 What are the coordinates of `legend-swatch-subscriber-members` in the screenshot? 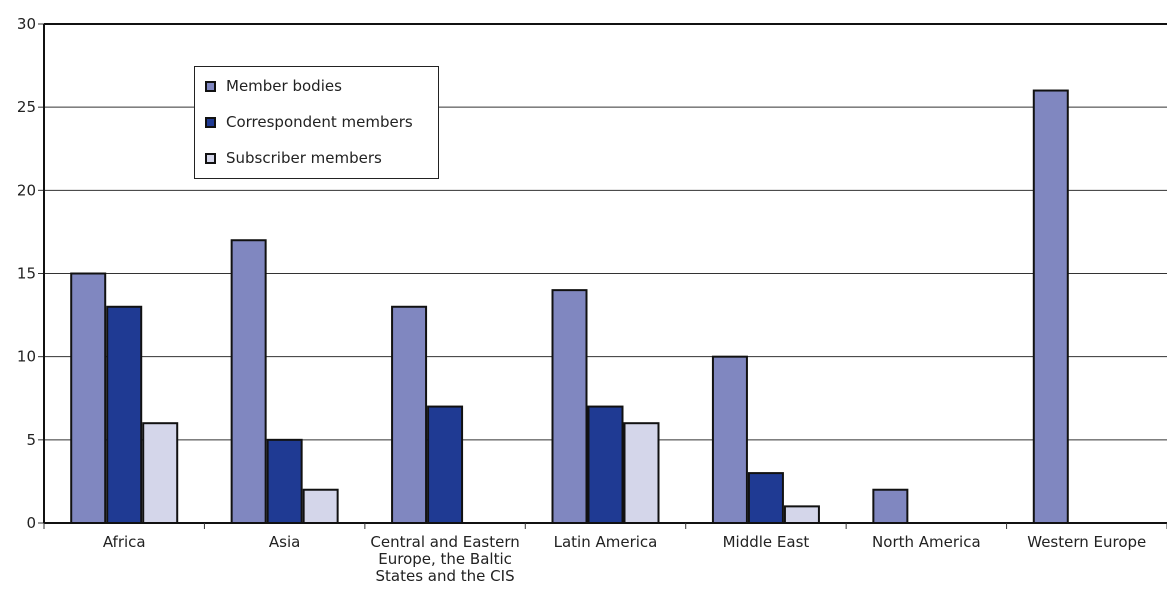 It's located at (210, 158).